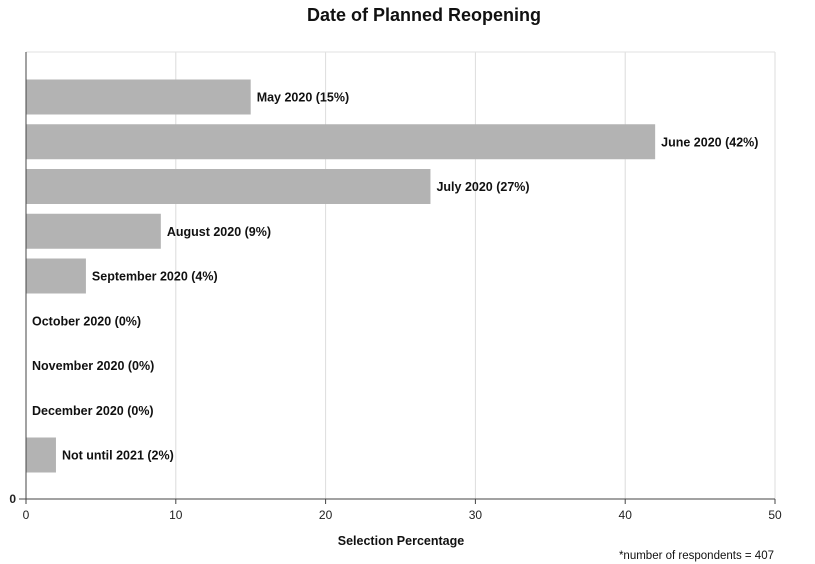 The width and height of the screenshot is (815, 564). I want to click on x-tick-label-10: 10, so click(176, 515).